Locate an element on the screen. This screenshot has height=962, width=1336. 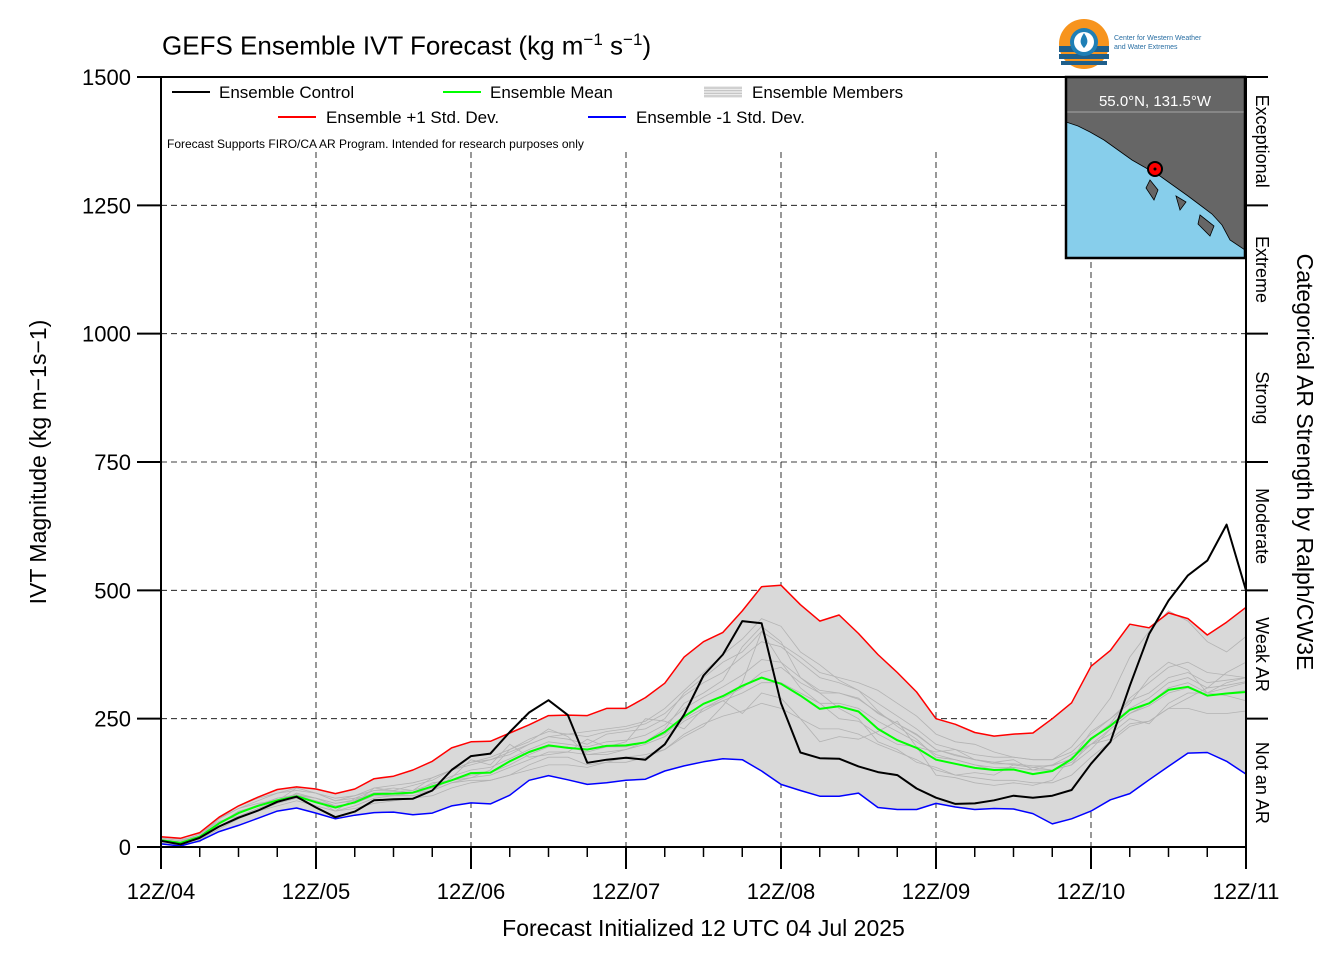
category-label: Weak AR is located at coordinates (1262, 654).